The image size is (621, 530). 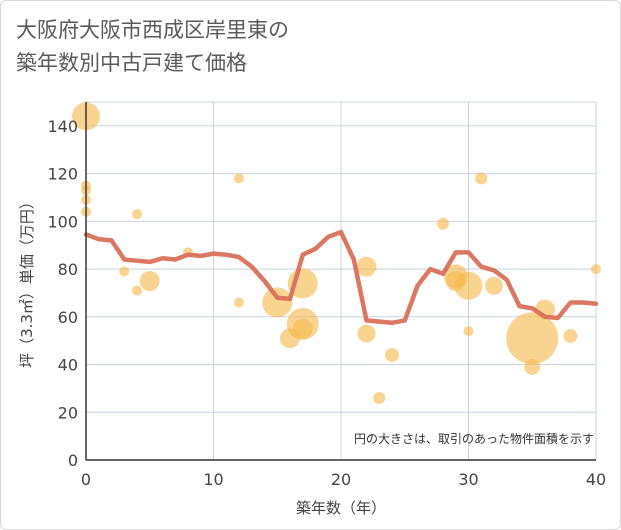 I want to click on x-tick-label: 30, so click(x=468, y=479).